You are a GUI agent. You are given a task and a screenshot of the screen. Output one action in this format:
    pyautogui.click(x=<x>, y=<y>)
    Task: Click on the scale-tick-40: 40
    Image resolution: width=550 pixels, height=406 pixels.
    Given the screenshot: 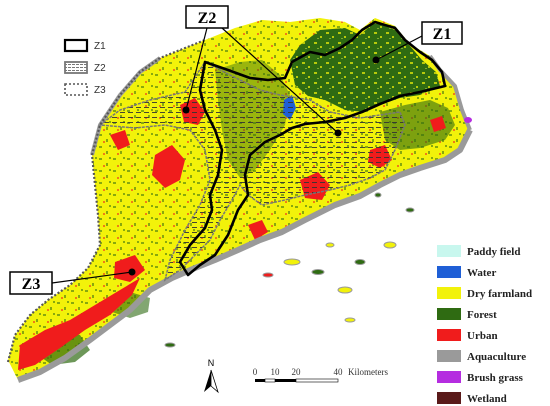 What is the action you would take?
    pyautogui.click(x=339, y=372)
    